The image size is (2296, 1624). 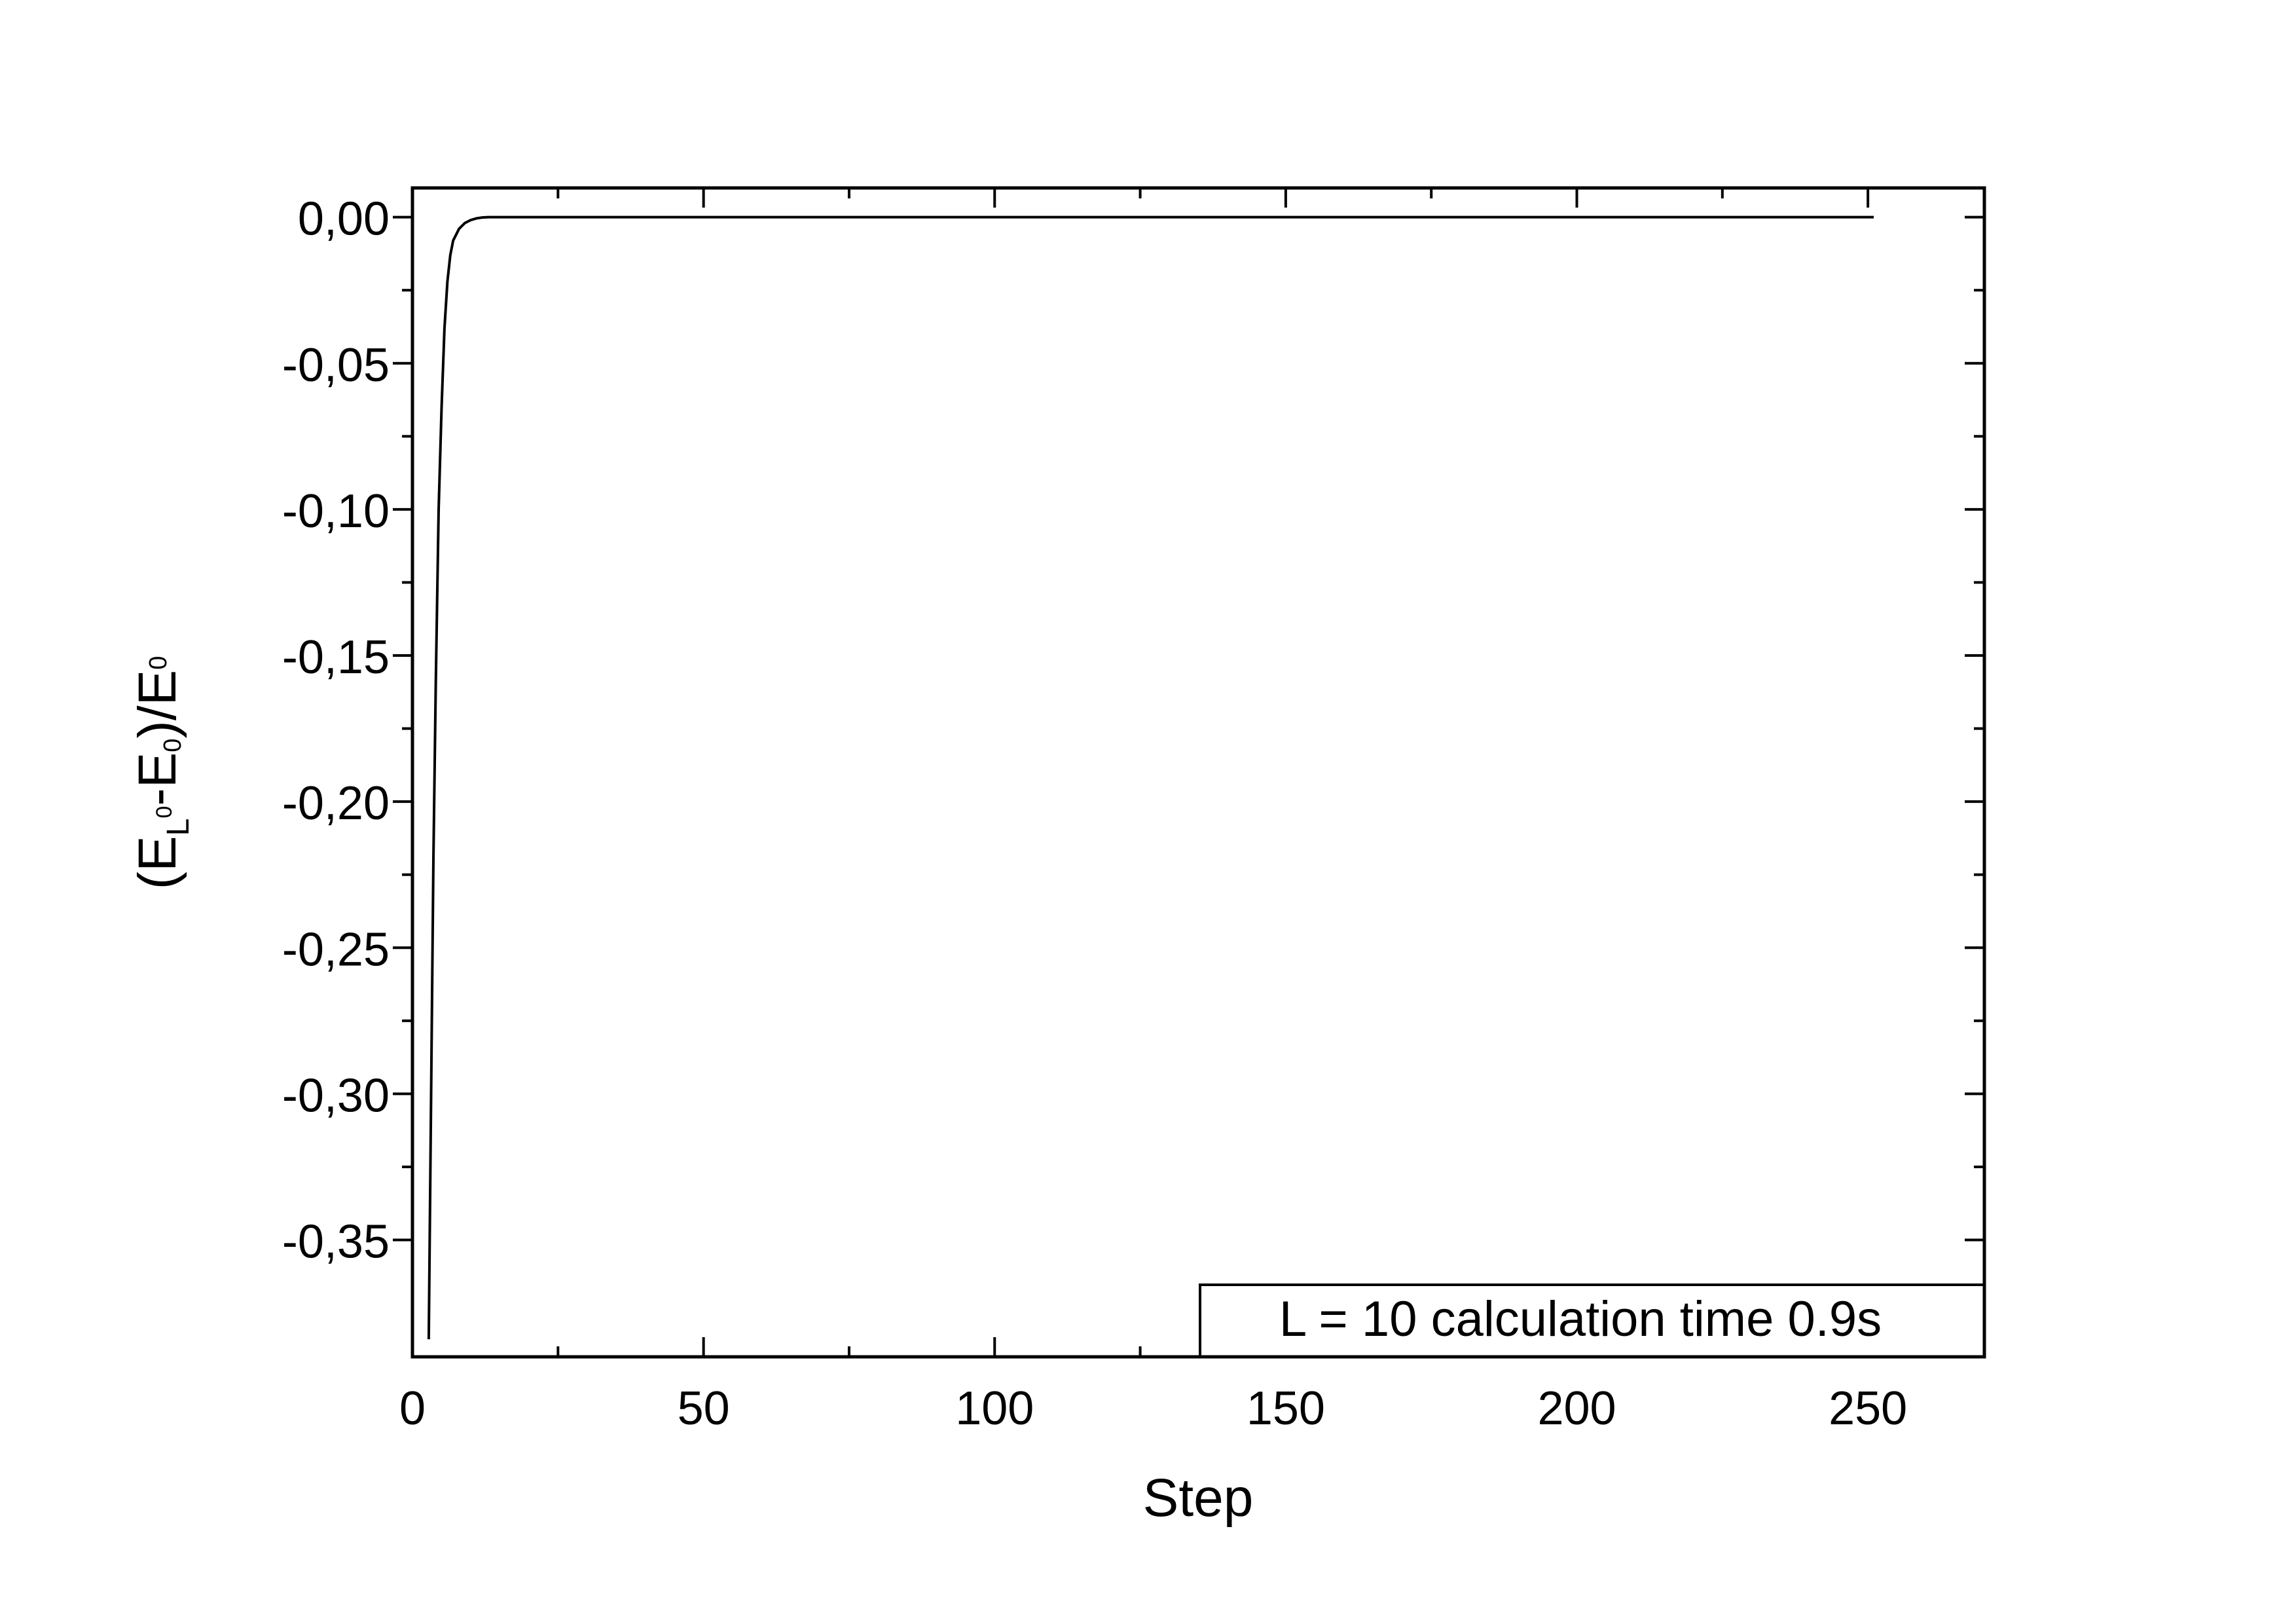 I want to click on y-label-close: )/E, so click(x=157, y=704).